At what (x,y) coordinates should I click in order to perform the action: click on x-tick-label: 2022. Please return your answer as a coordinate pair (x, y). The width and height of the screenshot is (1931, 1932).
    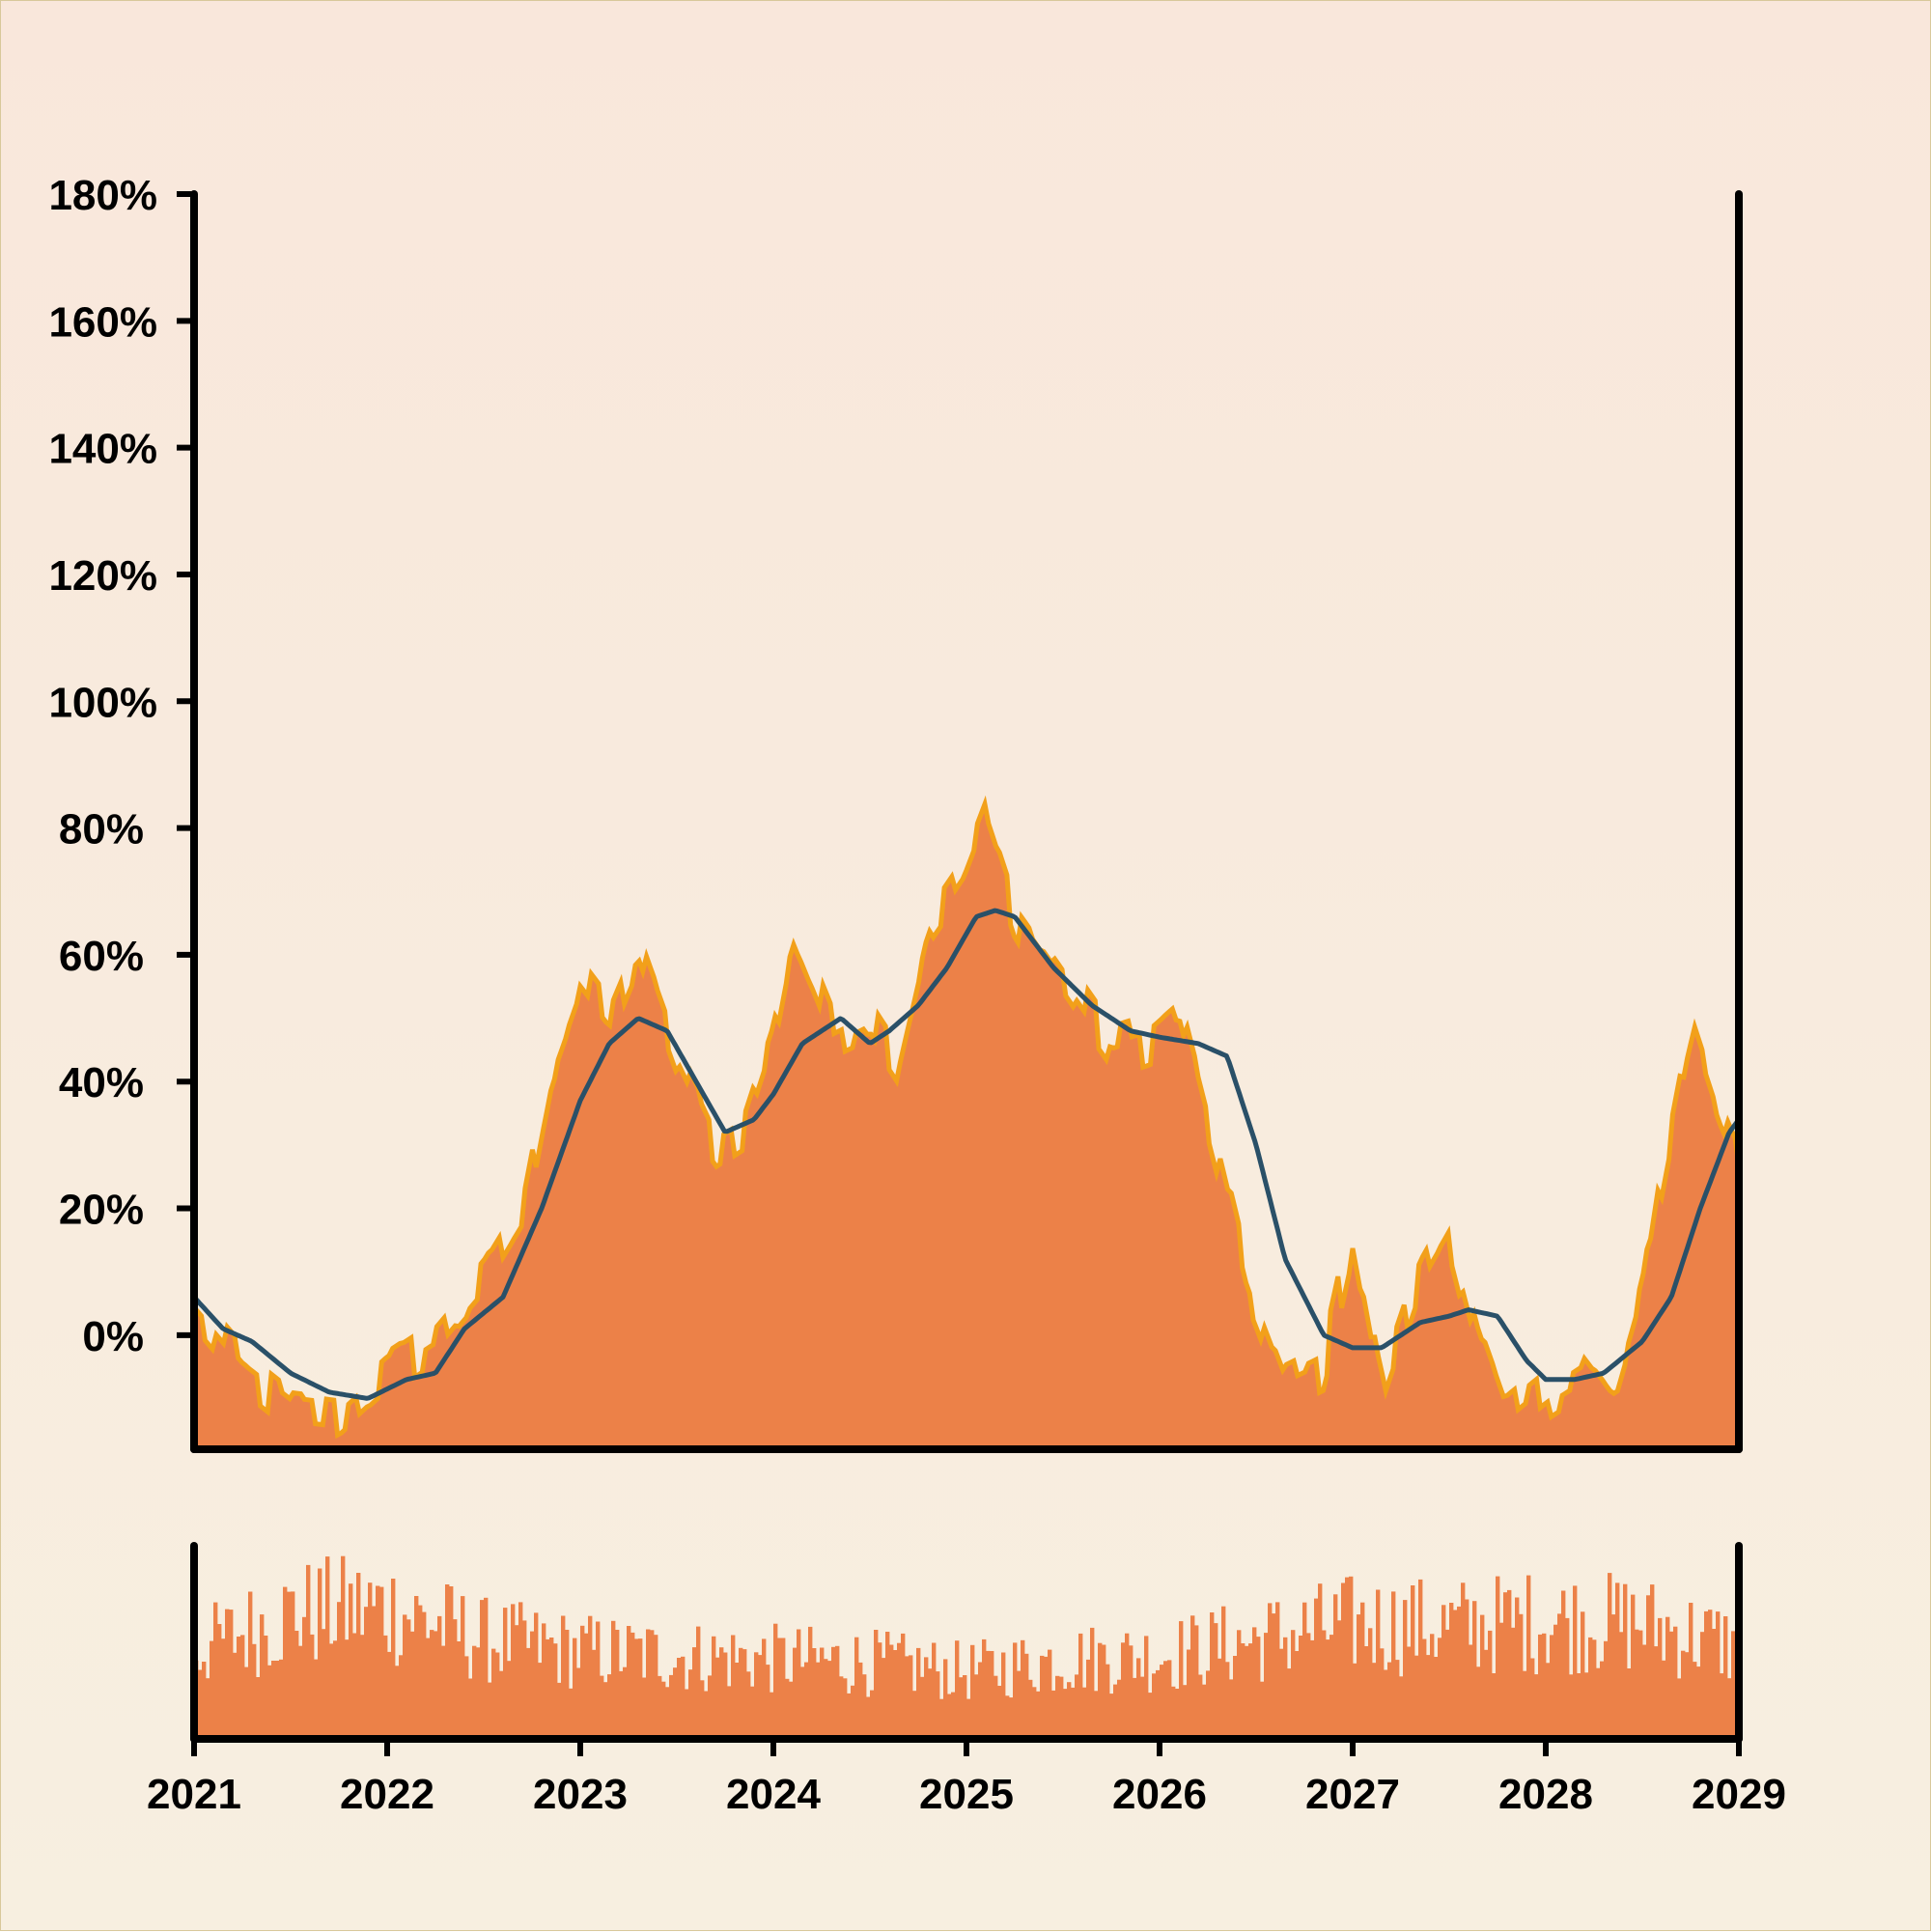
    Looking at the image, I should click on (387, 1795).